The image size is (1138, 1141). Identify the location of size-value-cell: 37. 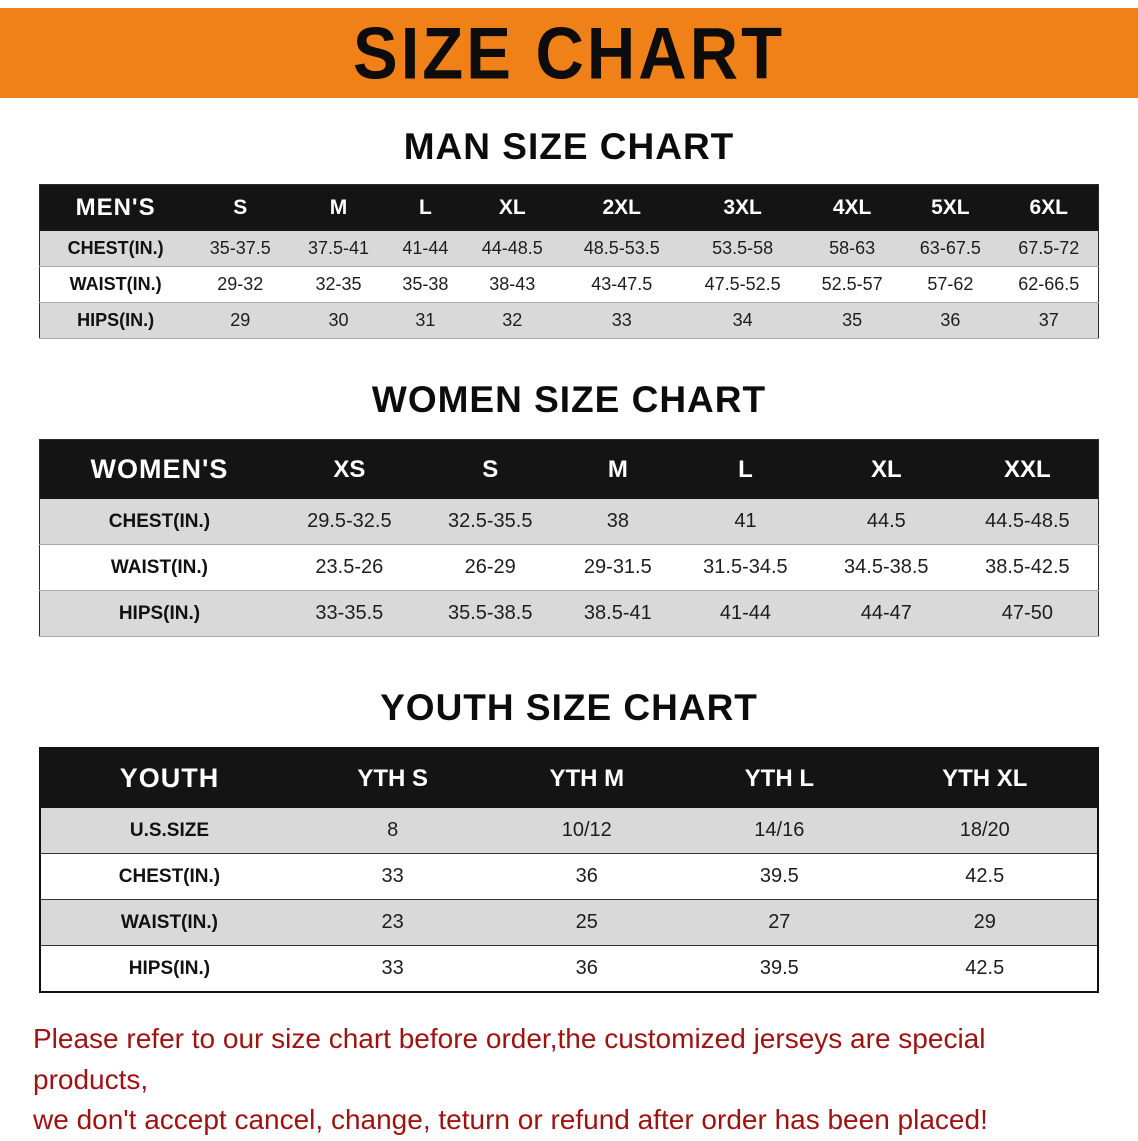
(1048, 320).